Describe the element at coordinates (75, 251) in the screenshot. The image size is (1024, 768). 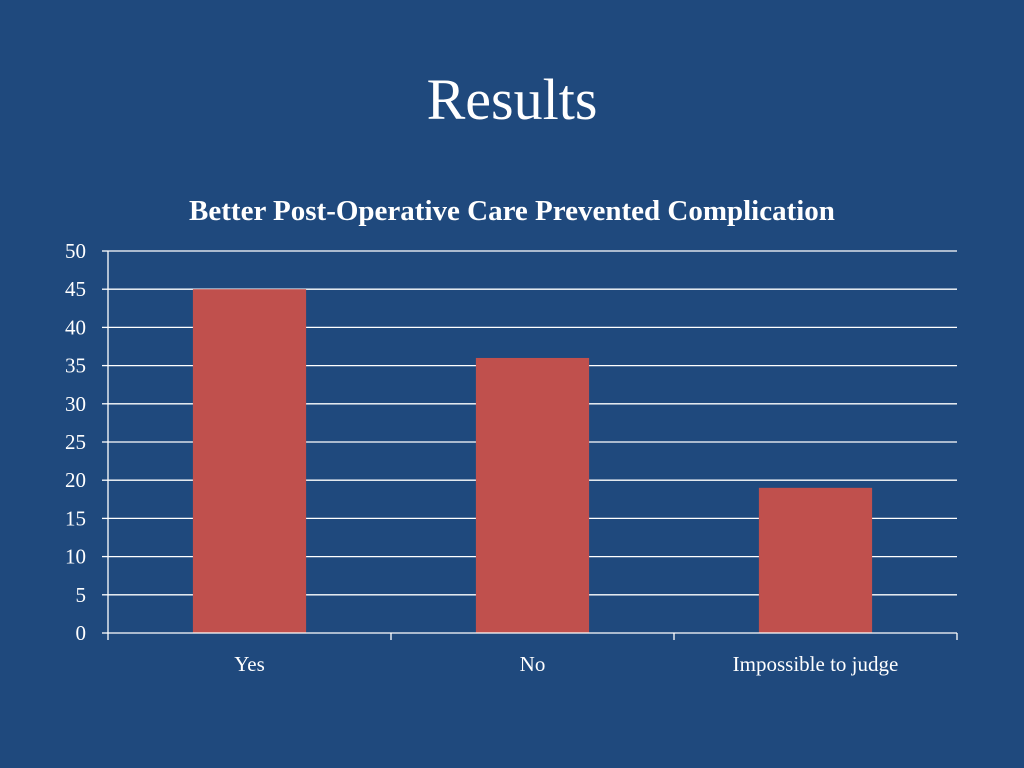
I see `y-tick-label: 50` at that location.